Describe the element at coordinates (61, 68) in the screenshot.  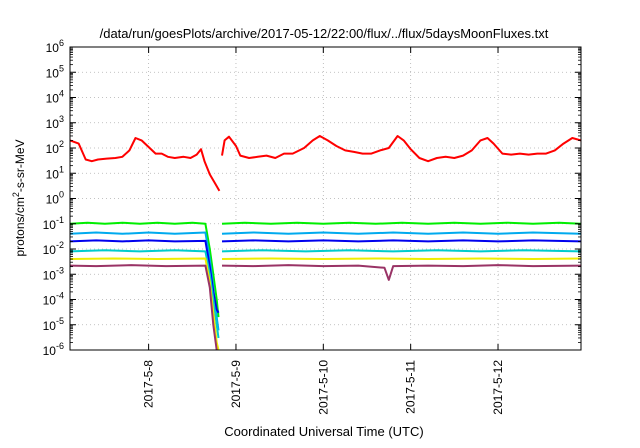
I see `y-tick-exponent: 5` at that location.